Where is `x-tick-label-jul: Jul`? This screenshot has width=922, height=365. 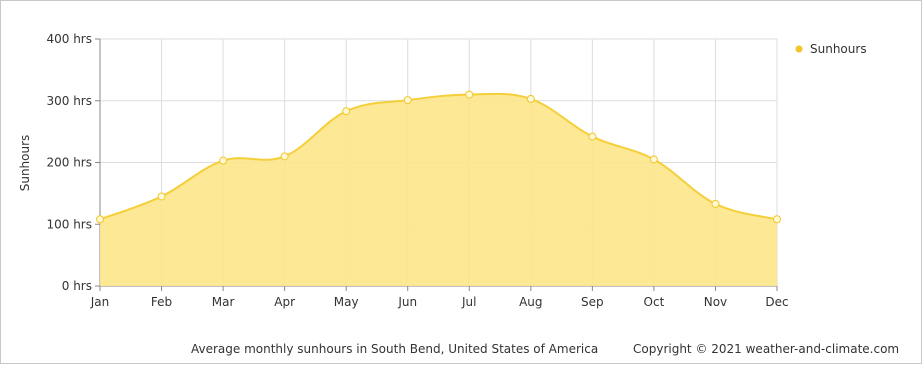 x-tick-label-jul: Jul is located at coordinates (468, 302).